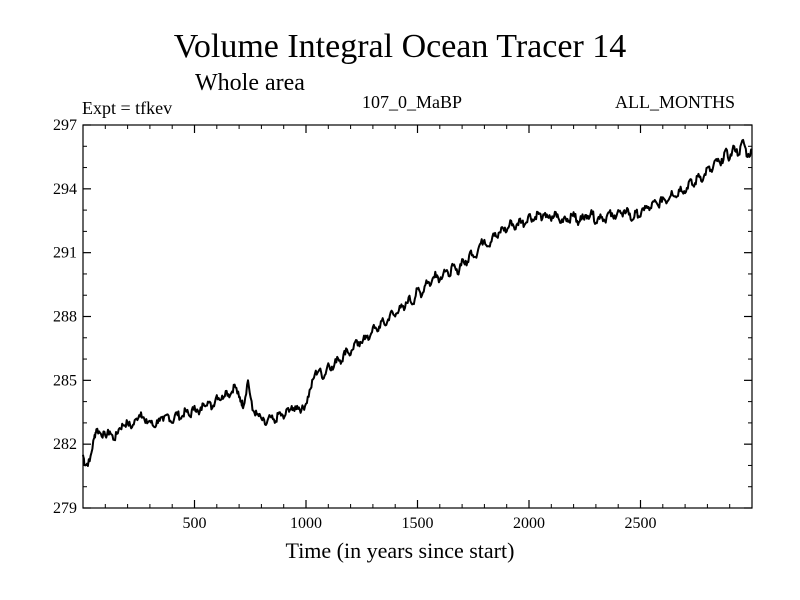 The height and width of the screenshot is (600, 800). What do you see at coordinates (400, 550) in the screenshot?
I see `x-axis-label: Time (in years since start)` at bounding box center [400, 550].